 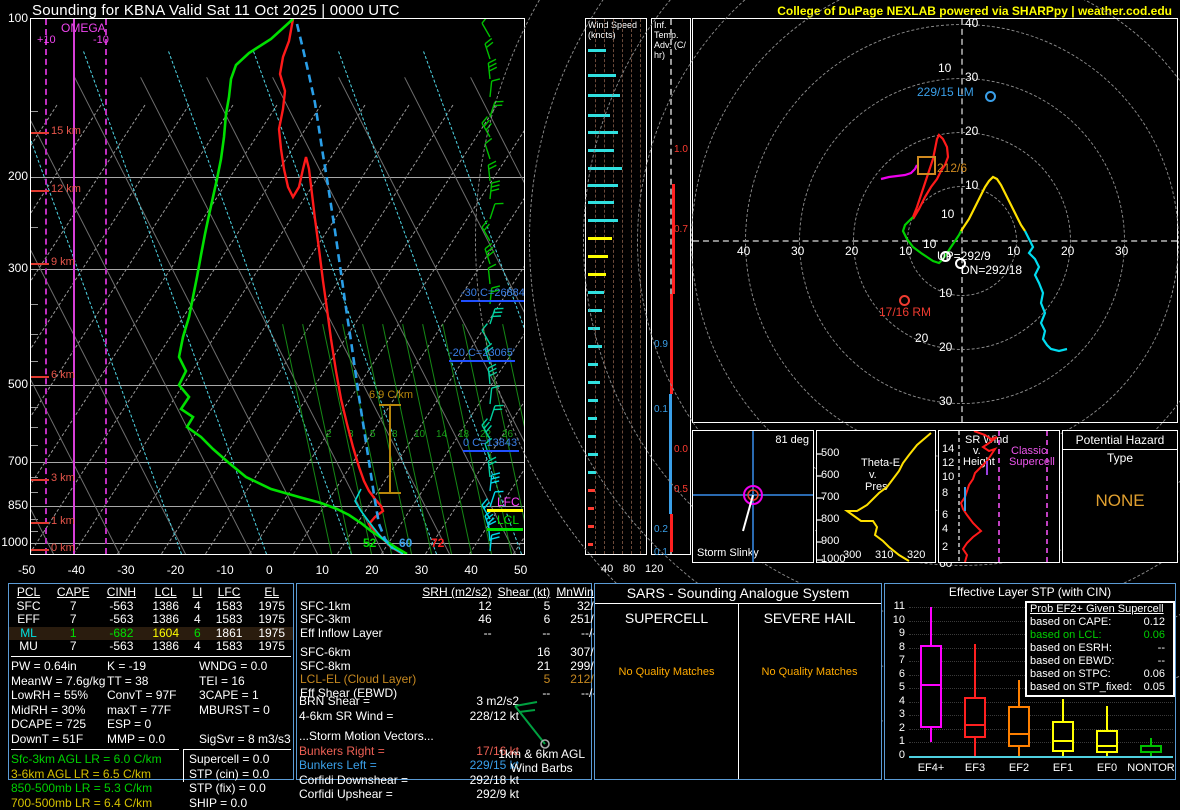 What do you see at coordinates (508, 502) in the screenshot?
I see `lfc-label: LFC` at bounding box center [508, 502].